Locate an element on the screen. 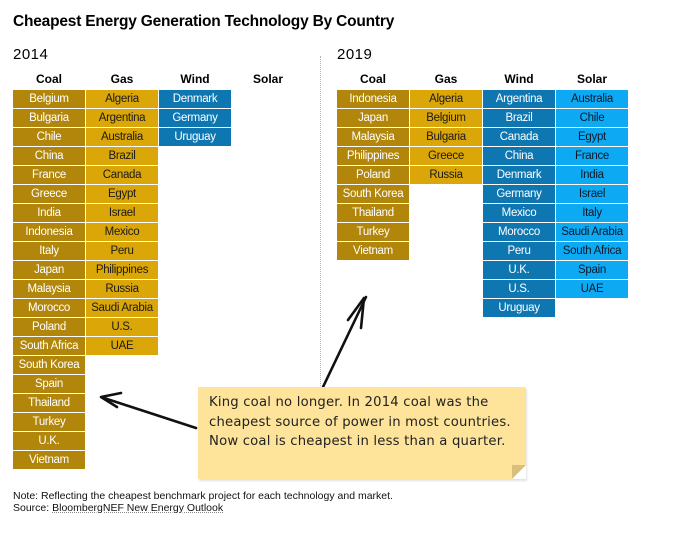 The image size is (697, 557). column-header-2019-wind: Wind is located at coordinates (519, 79).